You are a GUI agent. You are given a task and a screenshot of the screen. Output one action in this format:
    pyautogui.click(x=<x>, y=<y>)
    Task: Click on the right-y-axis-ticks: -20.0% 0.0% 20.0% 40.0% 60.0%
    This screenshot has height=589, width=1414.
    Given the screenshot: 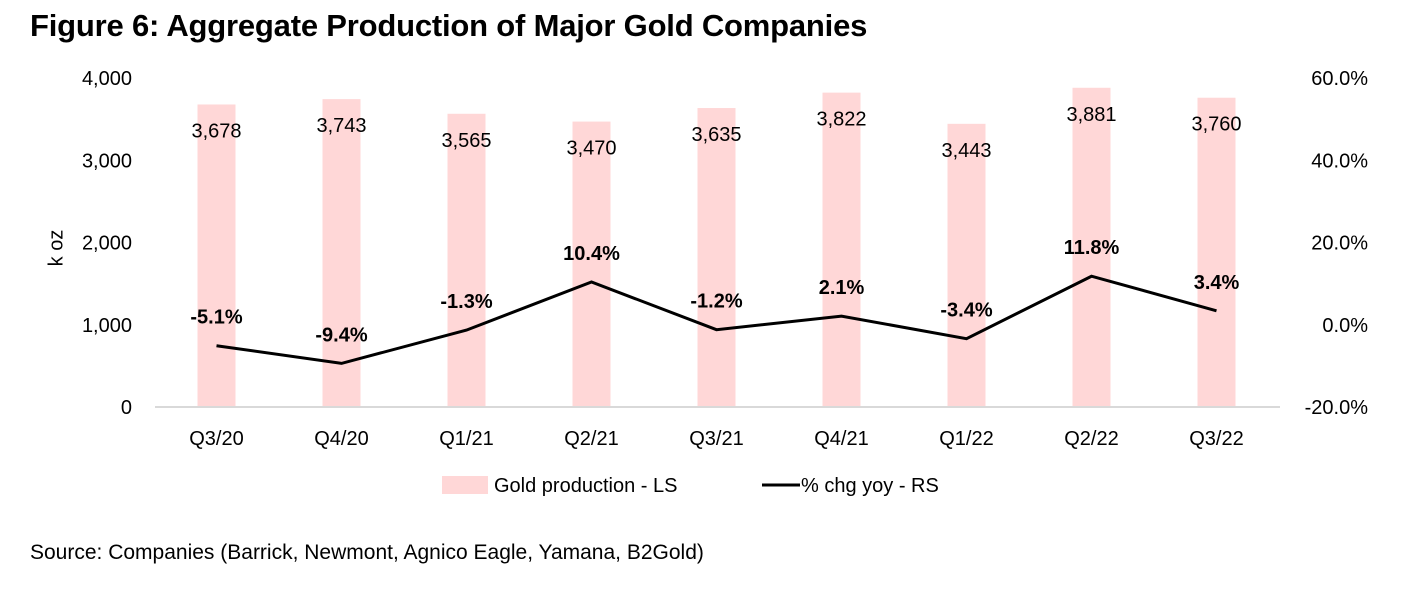 What is the action you would take?
    pyautogui.click(x=1337, y=243)
    